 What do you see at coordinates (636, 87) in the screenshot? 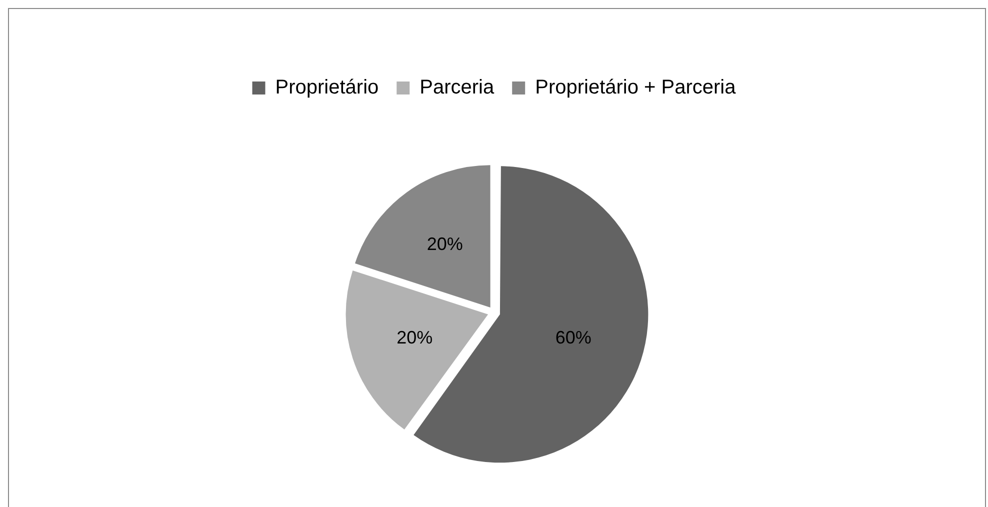
I see `legend-label: Proprietário + Parceria` at bounding box center [636, 87].